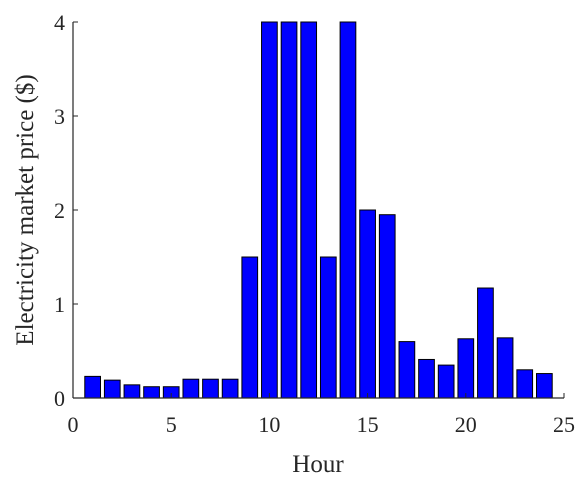  What do you see at coordinates (368, 424) in the screenshot?
I see `x-tick-label: 15` at bounding box center [368, 424].